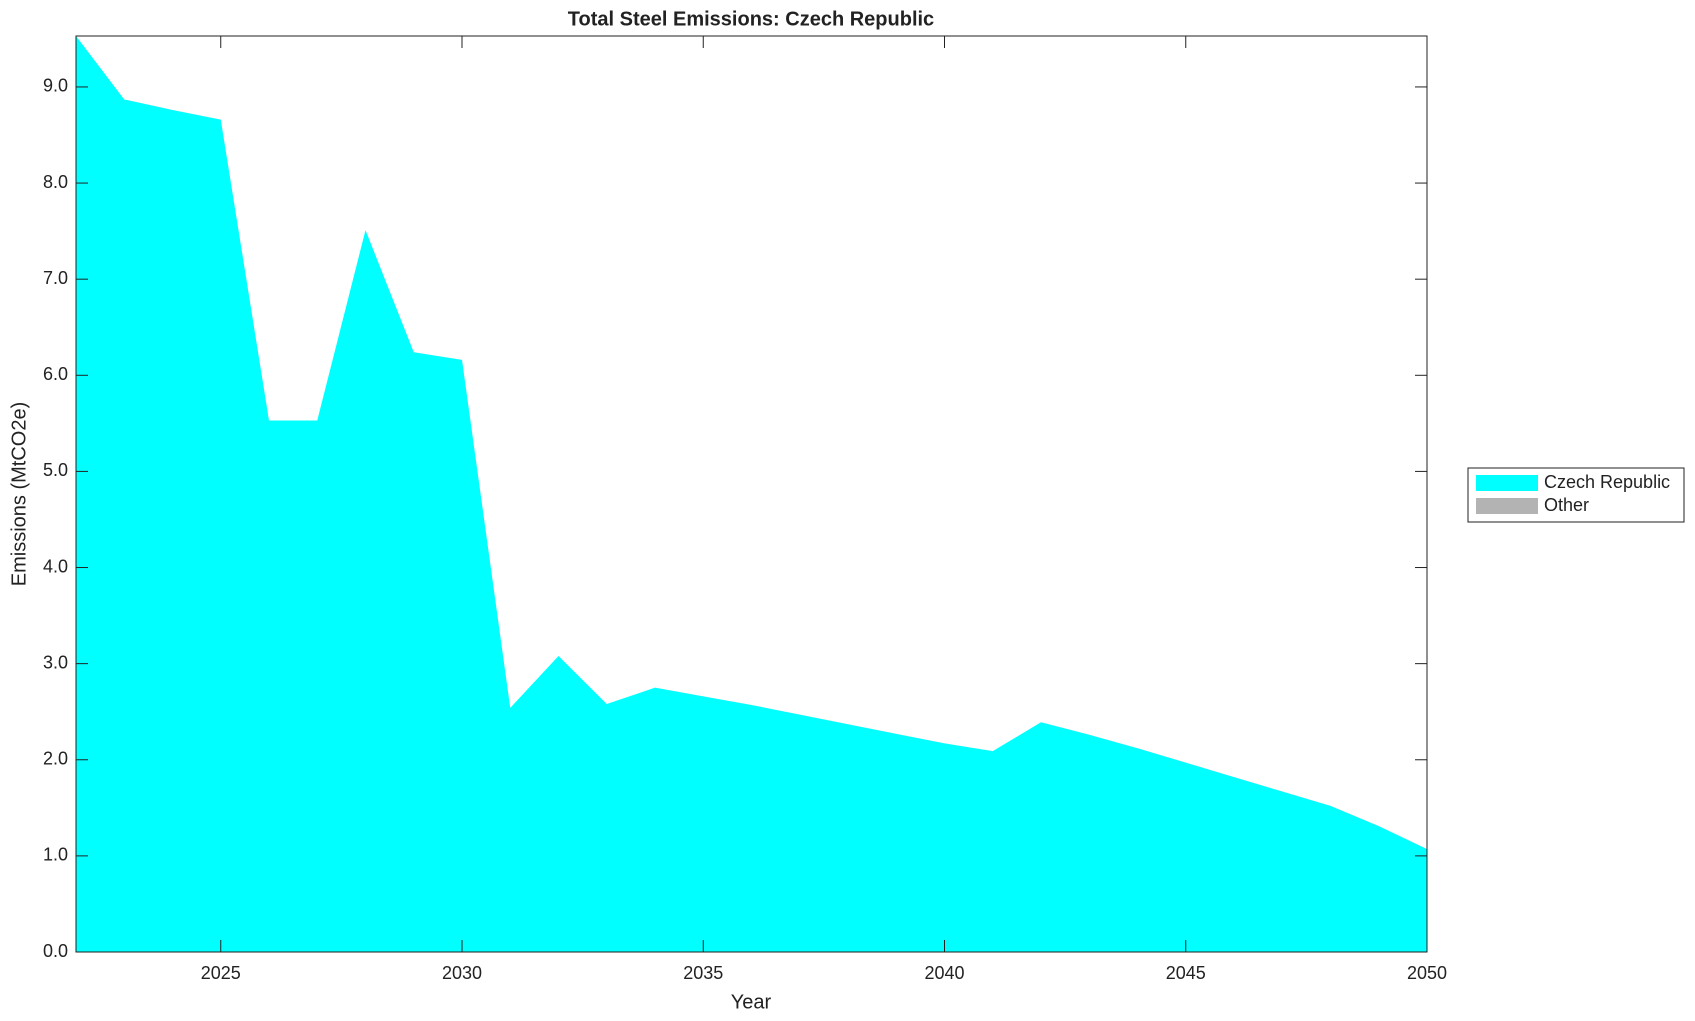 The image size is (1695, 1021). What do you see at coordinates (751, 1002) in the screenshot?
I see `x-axis-label: Year` at bounding box center [751, 1002].